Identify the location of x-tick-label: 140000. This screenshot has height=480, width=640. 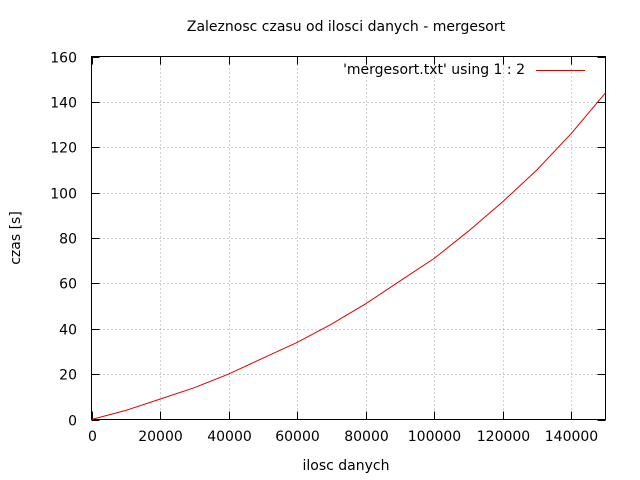
(571, 437).